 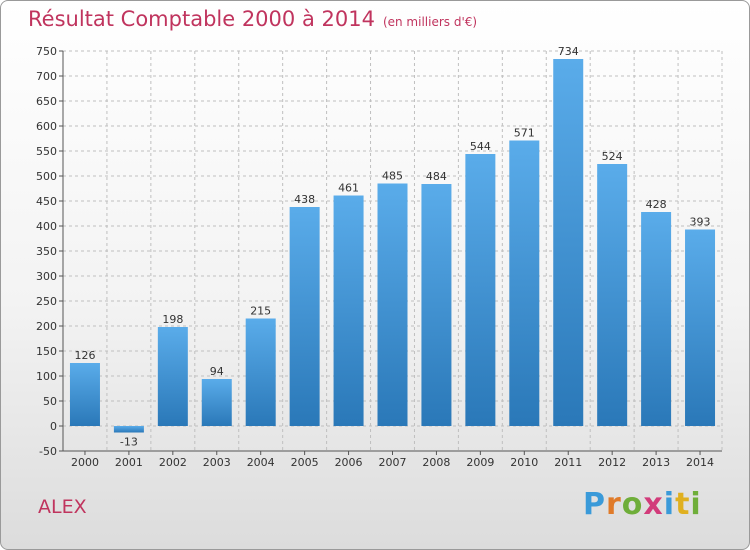 I want to click on y-tick-label: 250, so click(x=46, y=301).